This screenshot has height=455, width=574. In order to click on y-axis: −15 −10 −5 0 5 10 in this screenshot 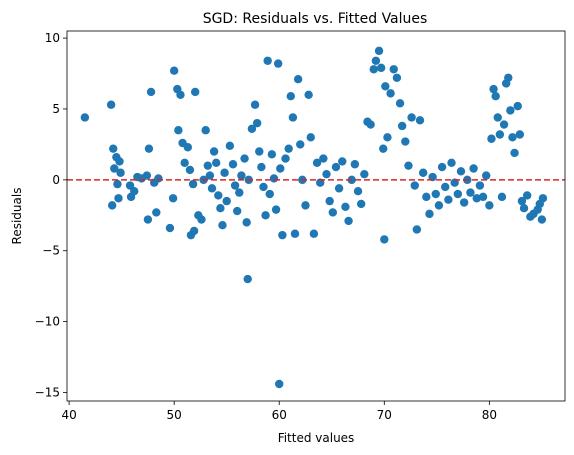, I will do `click(51, 215)`.